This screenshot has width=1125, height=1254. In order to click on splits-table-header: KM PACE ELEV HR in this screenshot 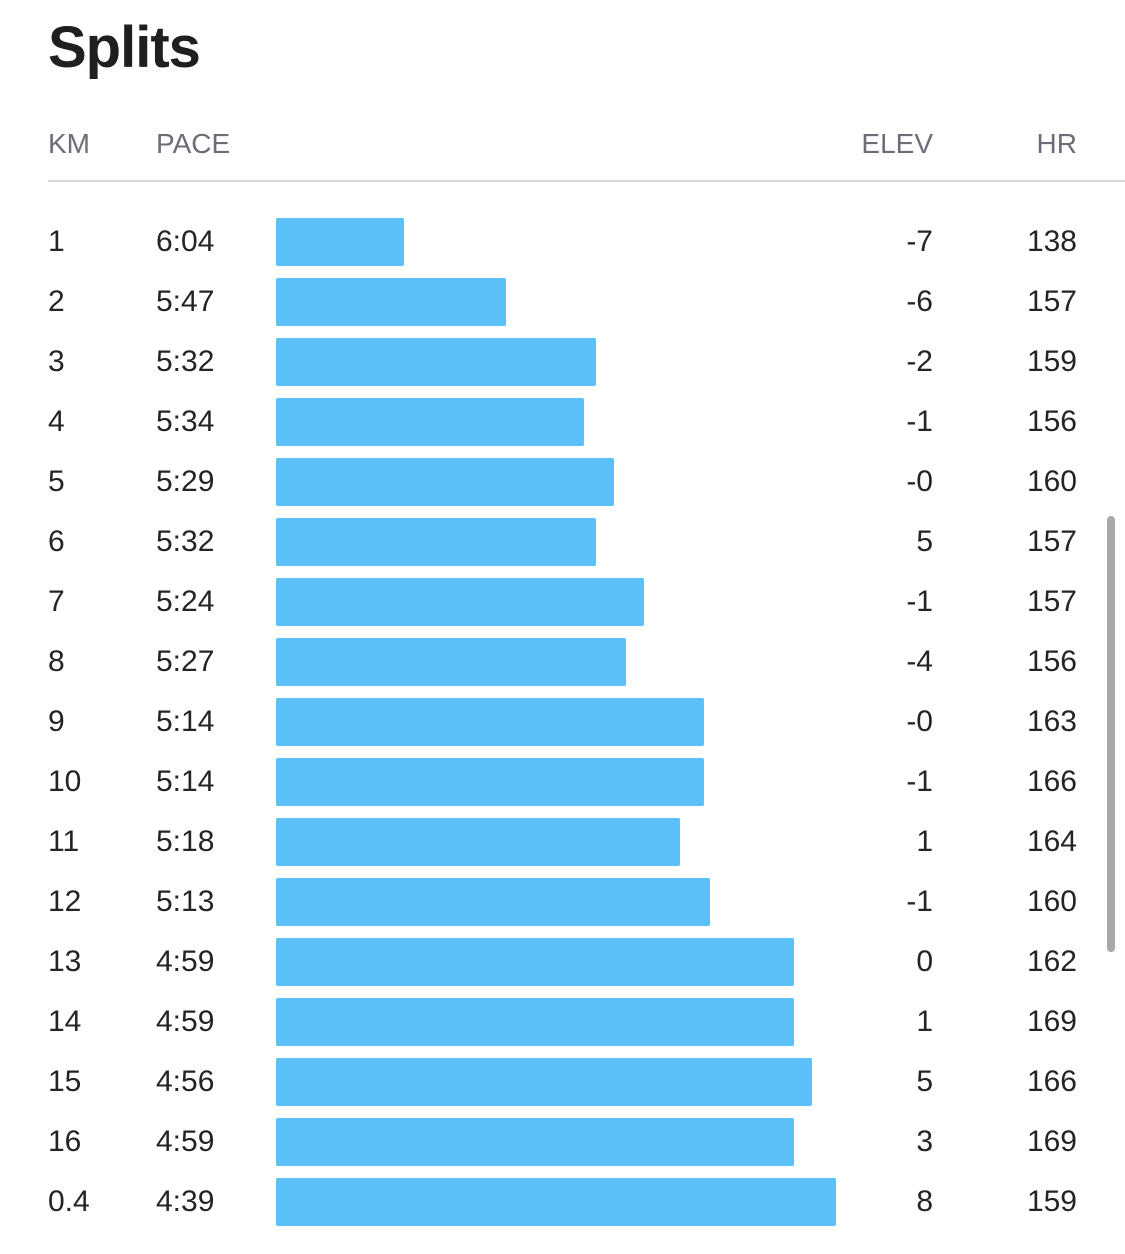, I will do `click(562, 144)`.